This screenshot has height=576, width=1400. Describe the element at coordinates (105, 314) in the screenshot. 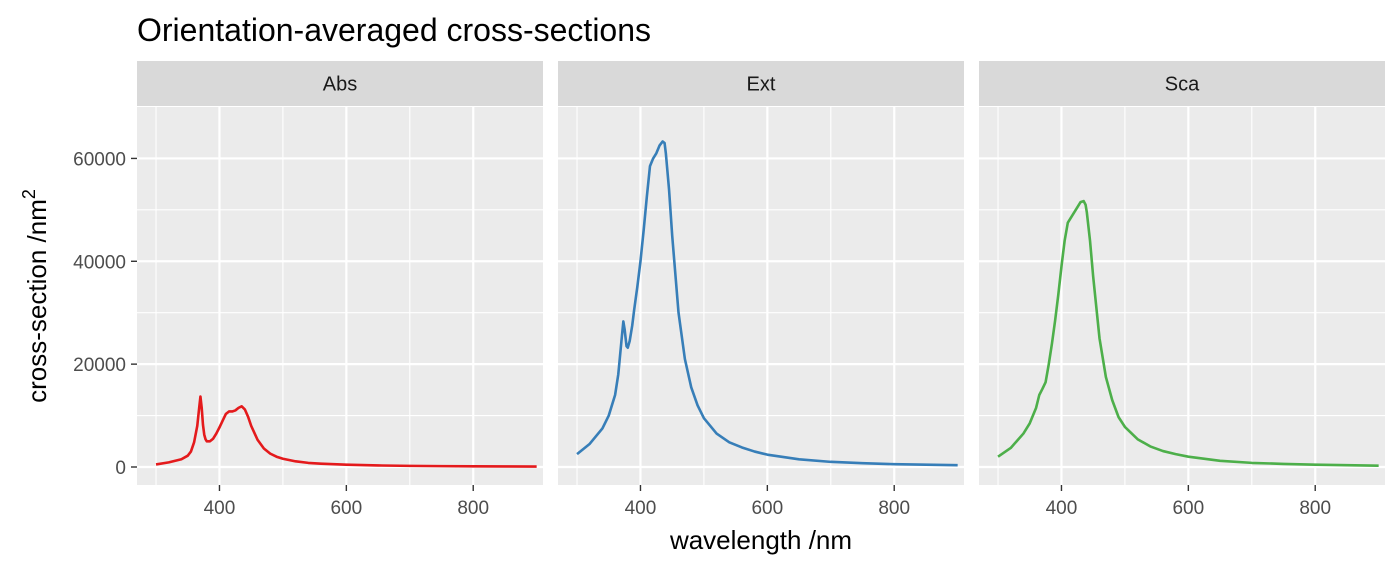

I see `y-axis: 0 20000 40000 60000` at that location.